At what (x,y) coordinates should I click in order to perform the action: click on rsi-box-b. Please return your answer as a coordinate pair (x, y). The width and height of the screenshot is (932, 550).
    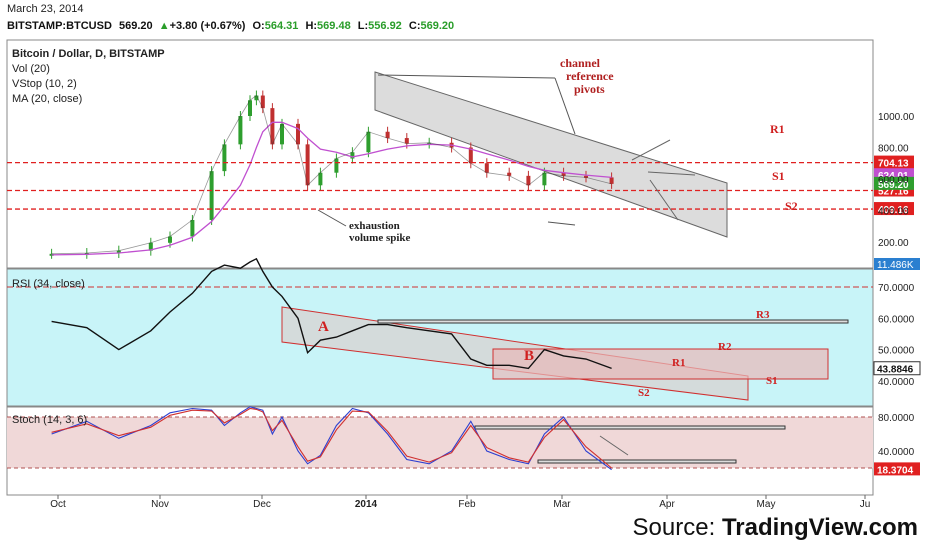
    Looking at the image, I should click on (660, 364).